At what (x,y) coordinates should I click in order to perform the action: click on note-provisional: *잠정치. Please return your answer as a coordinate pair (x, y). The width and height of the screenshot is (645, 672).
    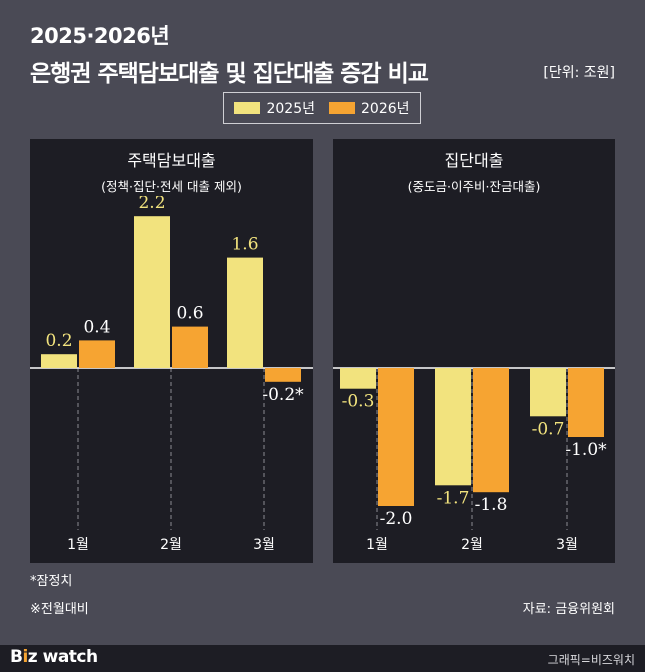
    Looking at the image, I should click on (51, 581).